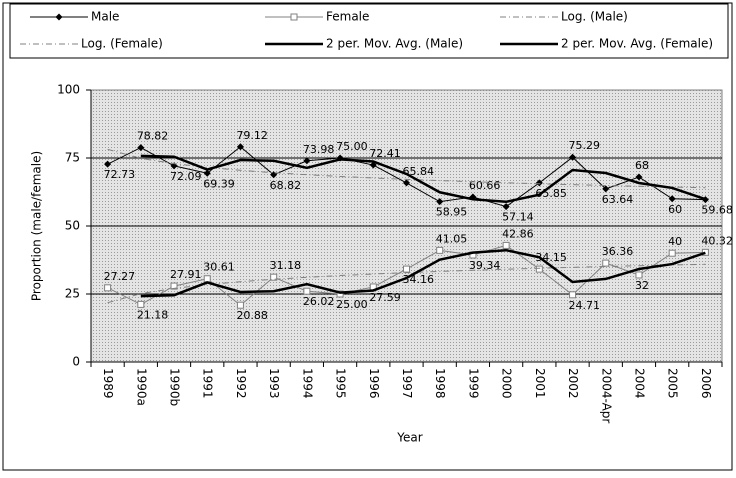 The image size is (736, 478). What do you see at coordinates (585, 305) in the screenshot?
I see `data-label: 24.71` at bounding box center [585, 305].